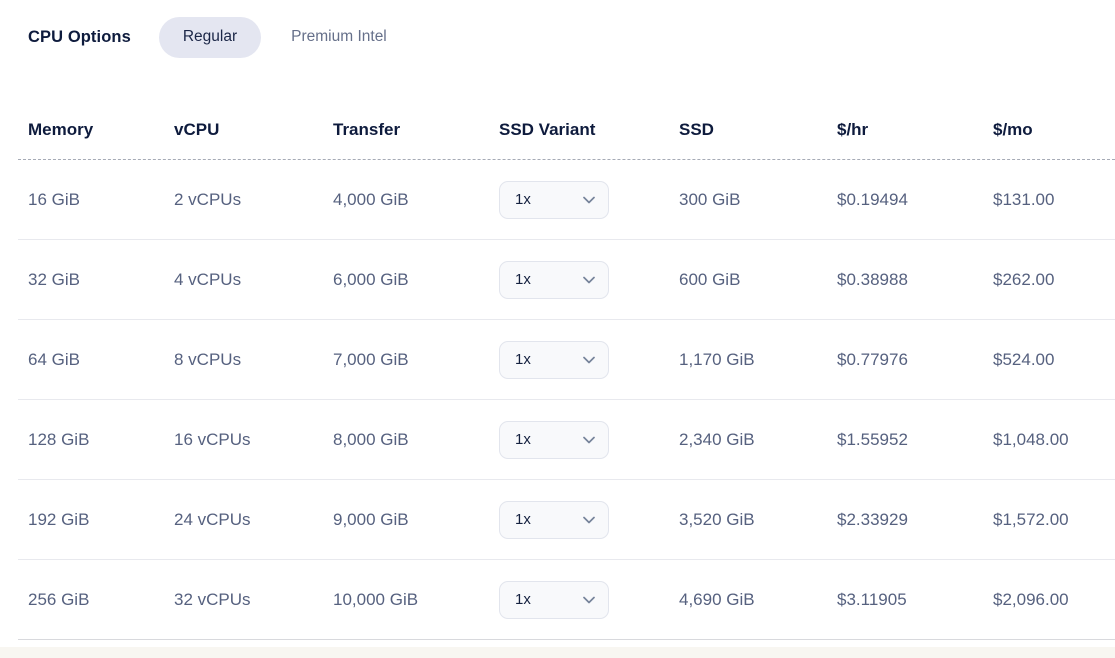 The image size is (1115, 658). What do you see at coordinates (872, 199) in the screenshot?
I see `price-hr-cell: $0.19494` at bounding box center [872, 199].